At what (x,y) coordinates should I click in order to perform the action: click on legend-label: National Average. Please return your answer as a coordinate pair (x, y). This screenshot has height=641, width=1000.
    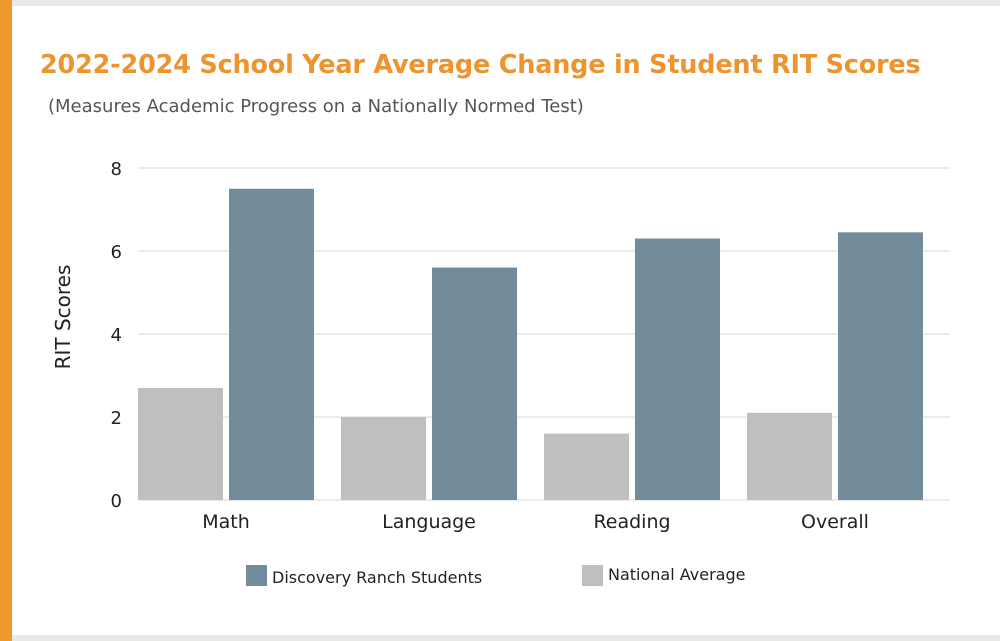
    Looking at the image, I should click on (676, 574).